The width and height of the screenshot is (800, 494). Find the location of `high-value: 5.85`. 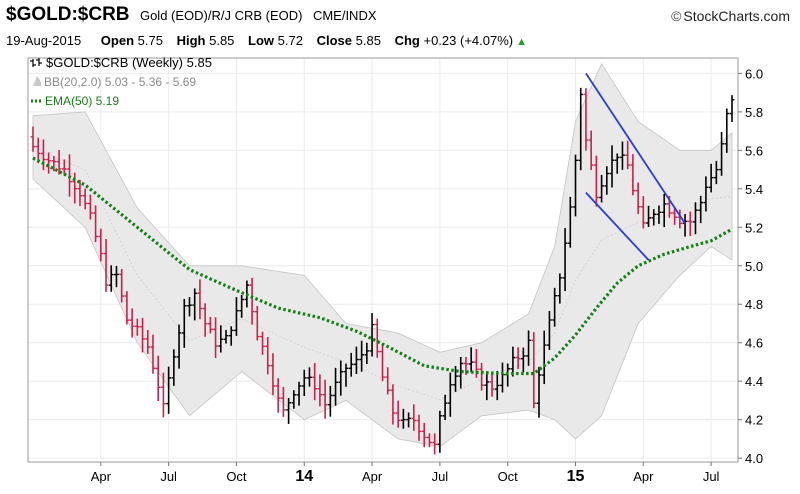

high-value: 5.85 is located at coordinates (222, 40).